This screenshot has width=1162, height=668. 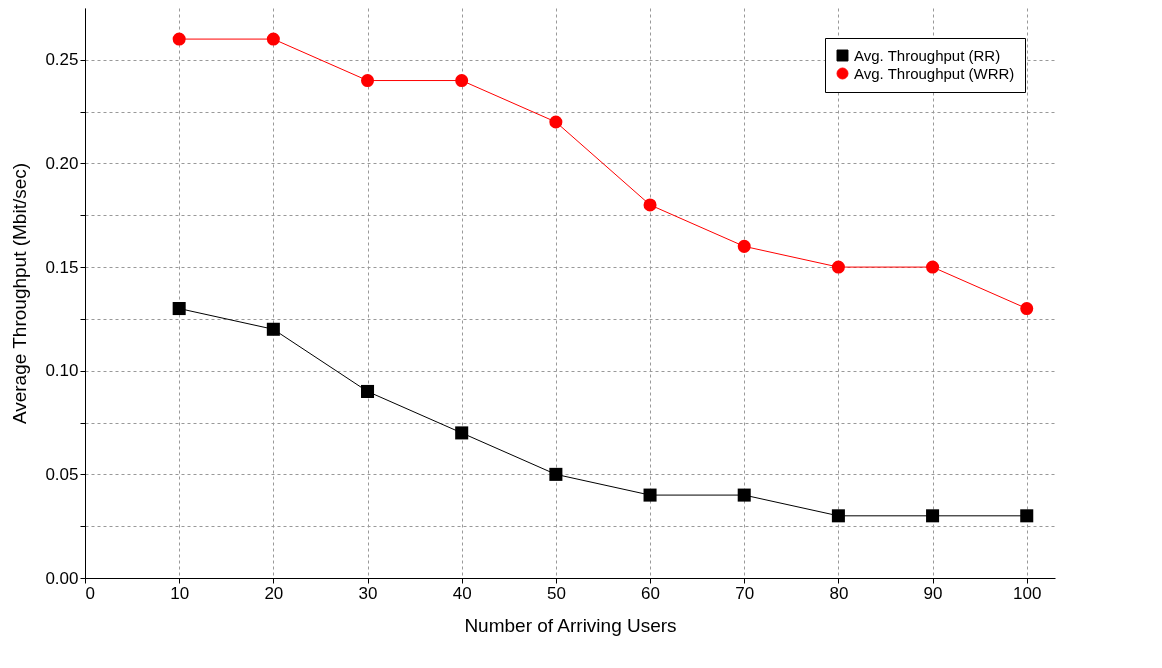 I want to click on x-tick-label: 80, so click(x=839, y=593).